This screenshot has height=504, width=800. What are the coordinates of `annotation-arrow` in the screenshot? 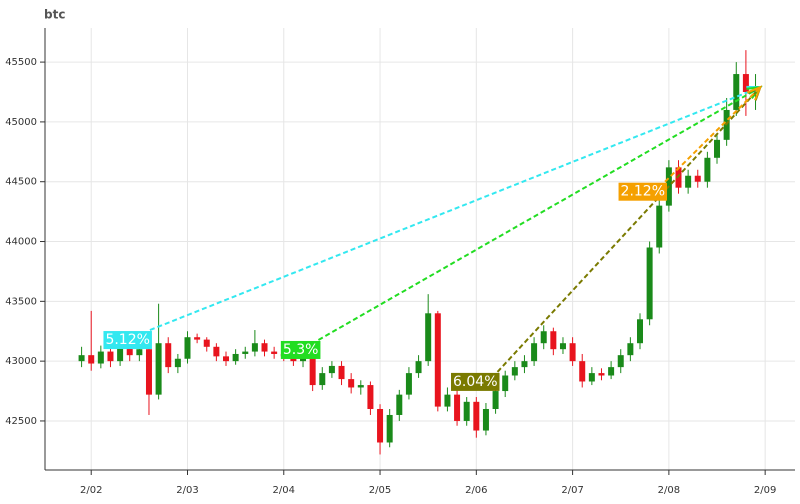 It's located at (754, 93).